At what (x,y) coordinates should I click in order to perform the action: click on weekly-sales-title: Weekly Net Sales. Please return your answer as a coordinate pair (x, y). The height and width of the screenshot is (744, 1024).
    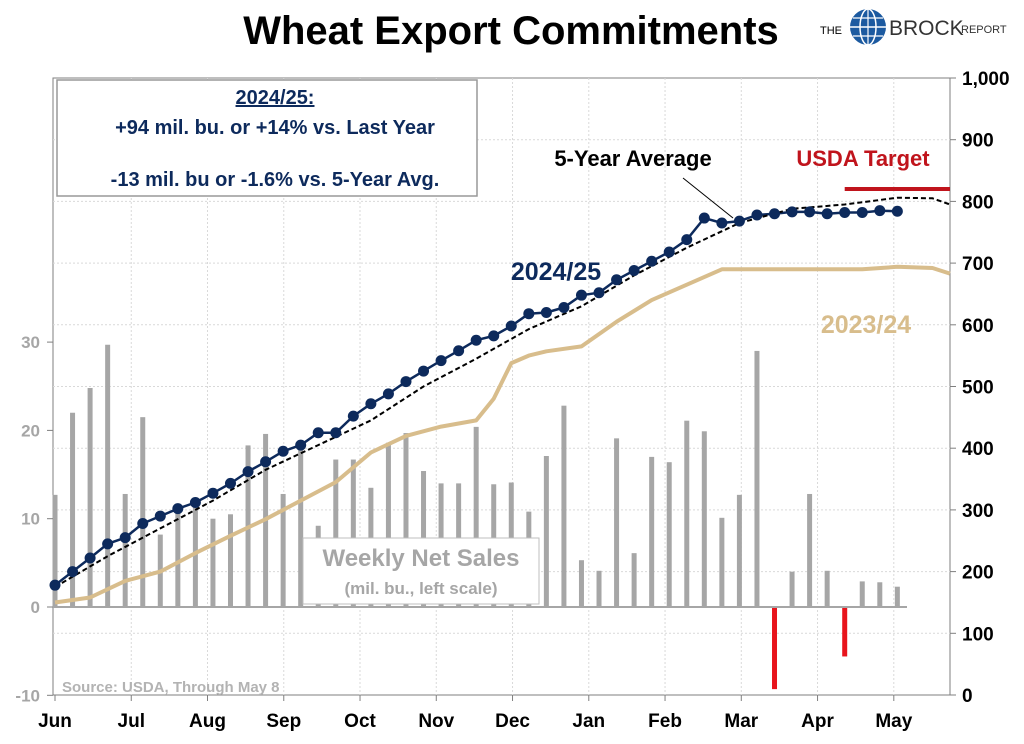
    Looking at the image, I should click on (420, 558).